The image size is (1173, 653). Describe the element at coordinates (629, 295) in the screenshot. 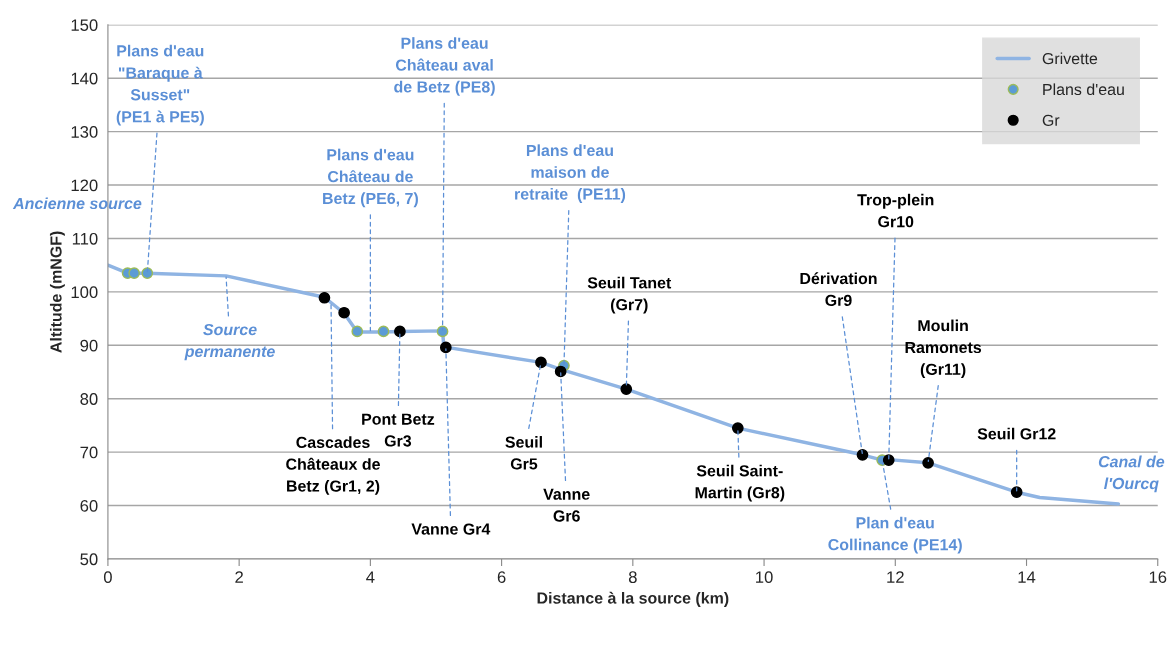

I see `annotation: Seuil Tanet (Gr7)` at that location.